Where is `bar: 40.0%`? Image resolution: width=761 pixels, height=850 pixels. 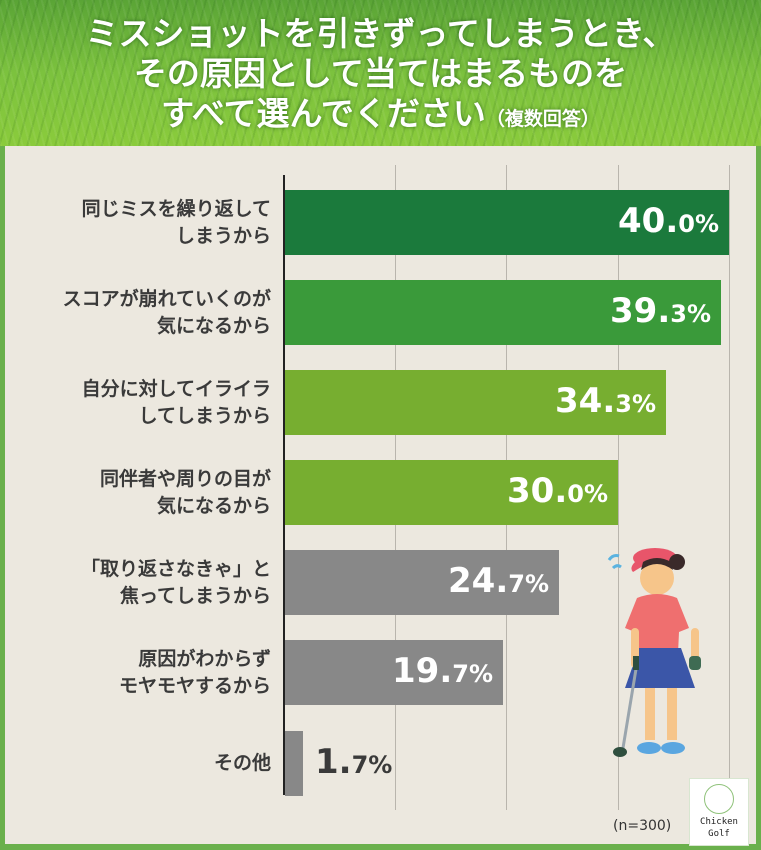
bar: 40.0% is located at coordinates (507, 222).